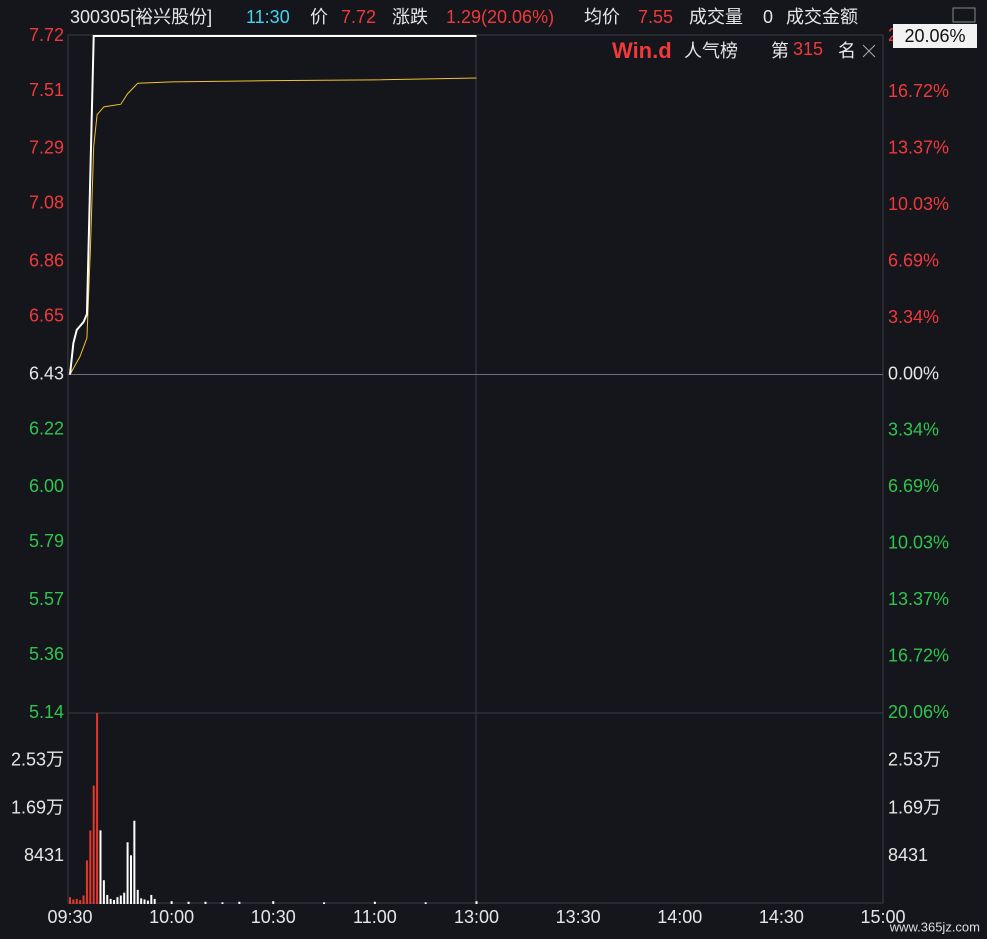  I want to click on y-tick-label: 6.00, so click(46, 486).